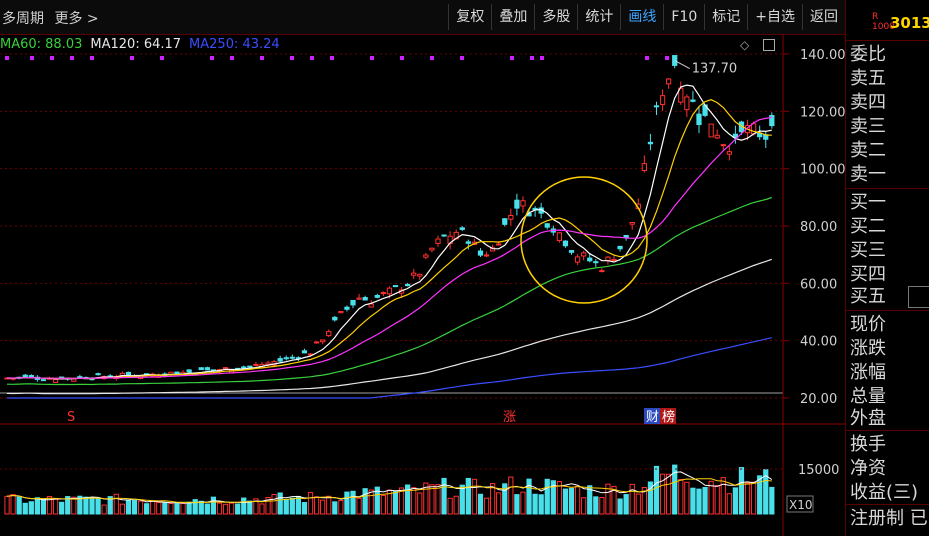  Describe the element at coordinates (774, 17) in the screenshot. I see `toolbar-button-7: +自选` at that location.